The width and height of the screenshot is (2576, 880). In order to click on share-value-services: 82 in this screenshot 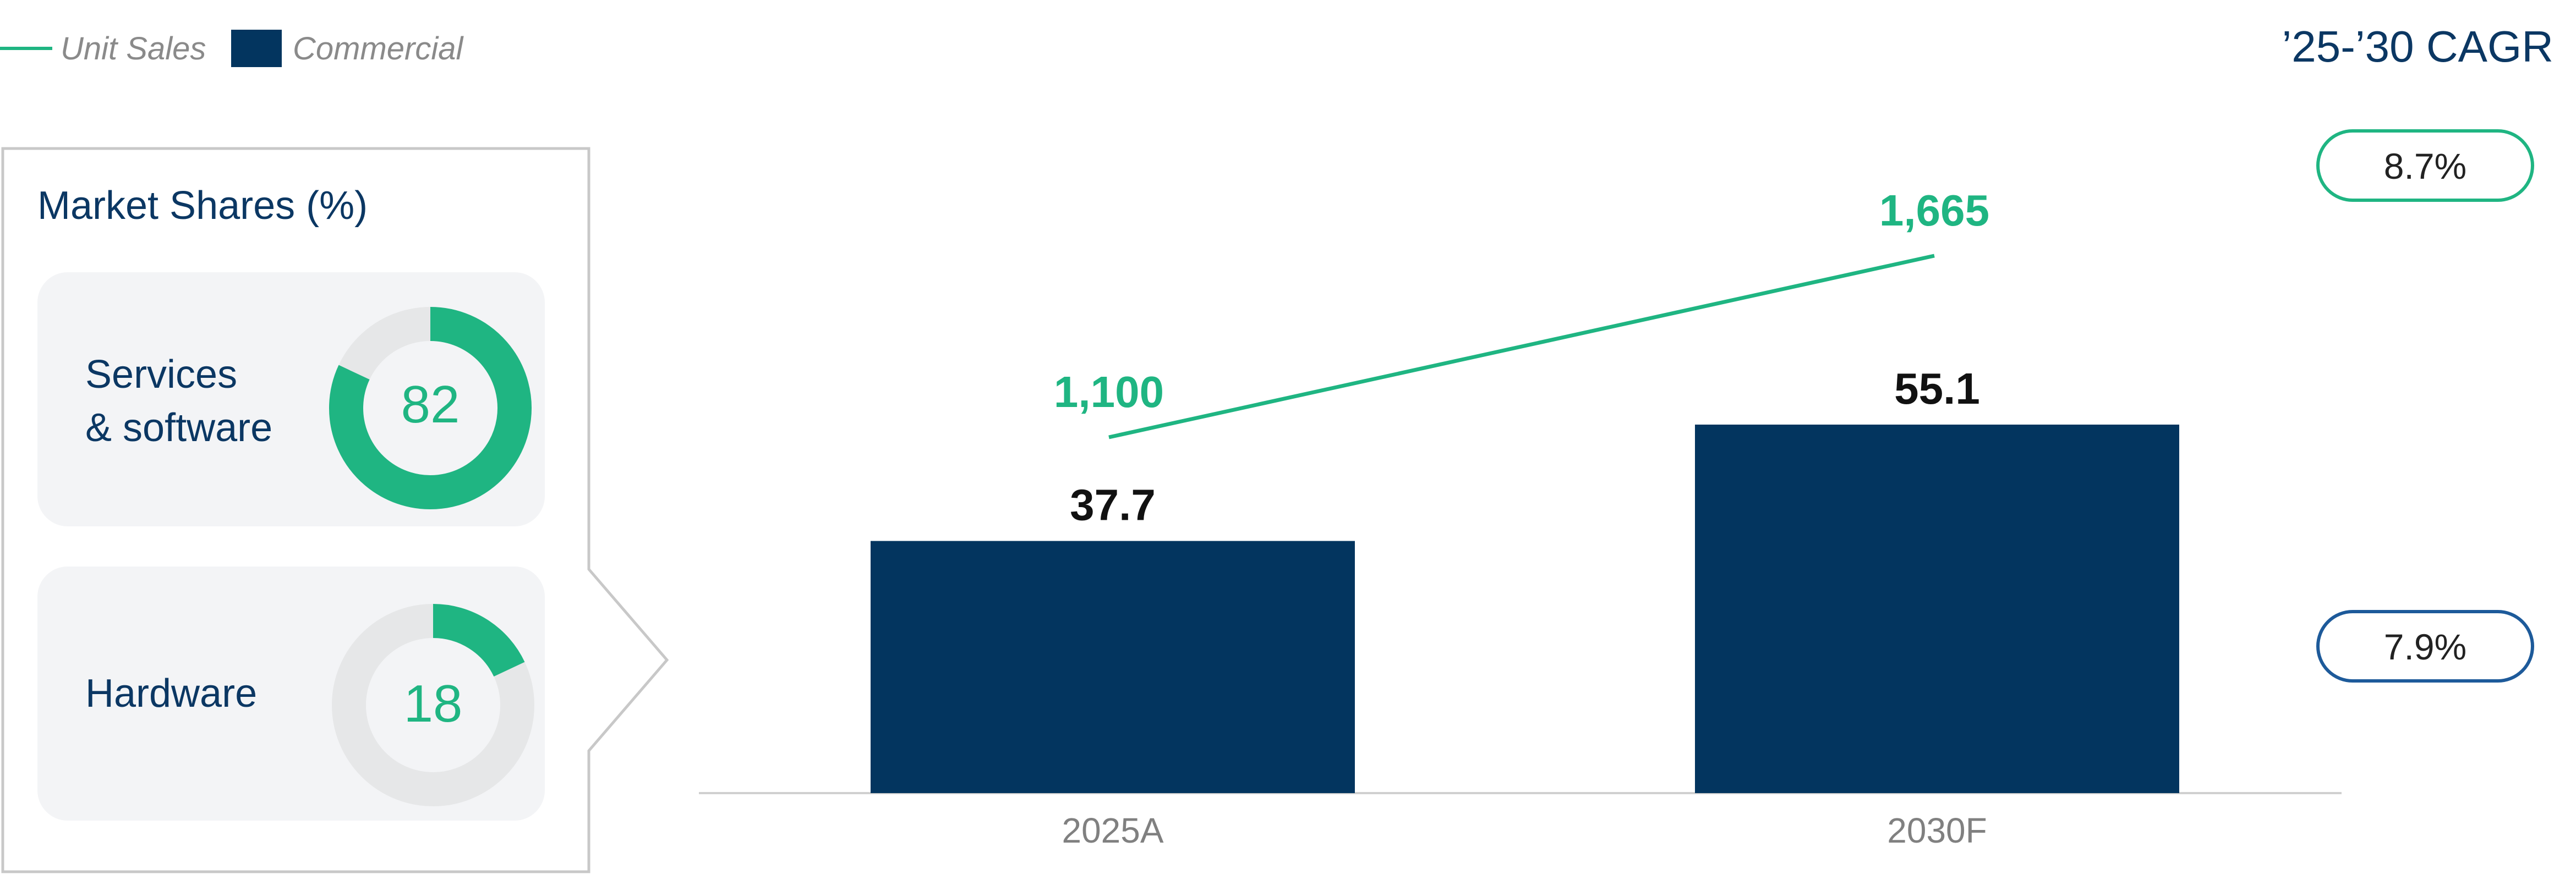, I will do `click(430, 404)`.